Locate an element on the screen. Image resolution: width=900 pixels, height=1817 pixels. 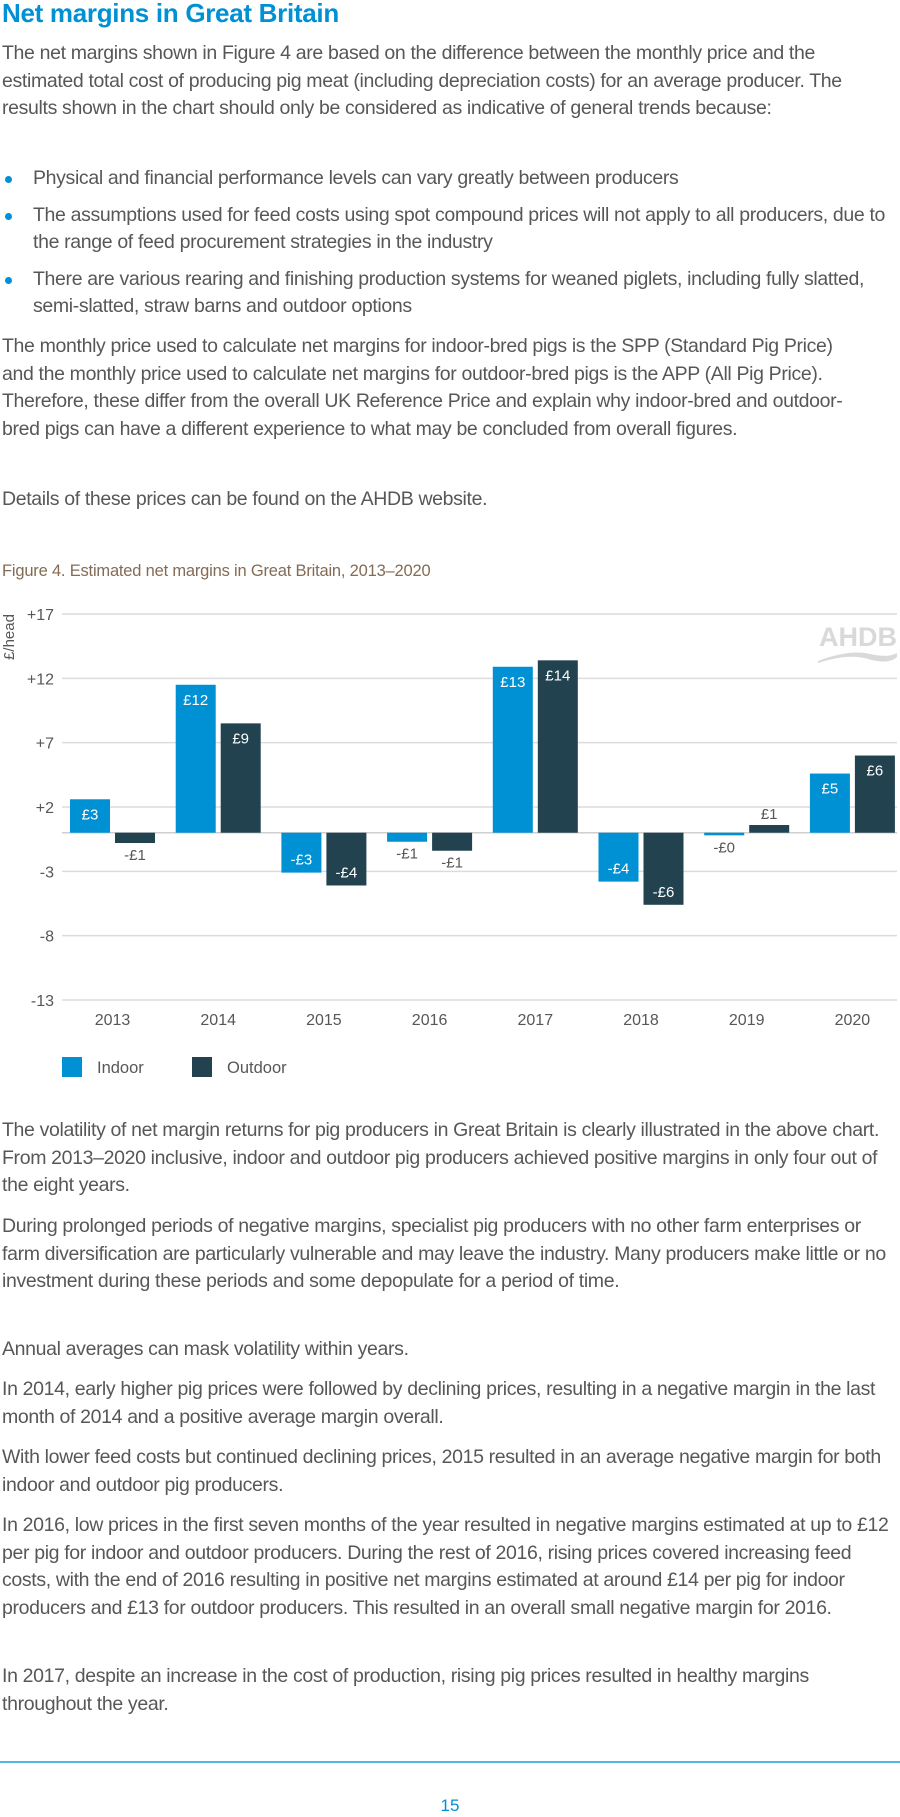
bar-outdoor-2015 is located at coordinates (346, 859).